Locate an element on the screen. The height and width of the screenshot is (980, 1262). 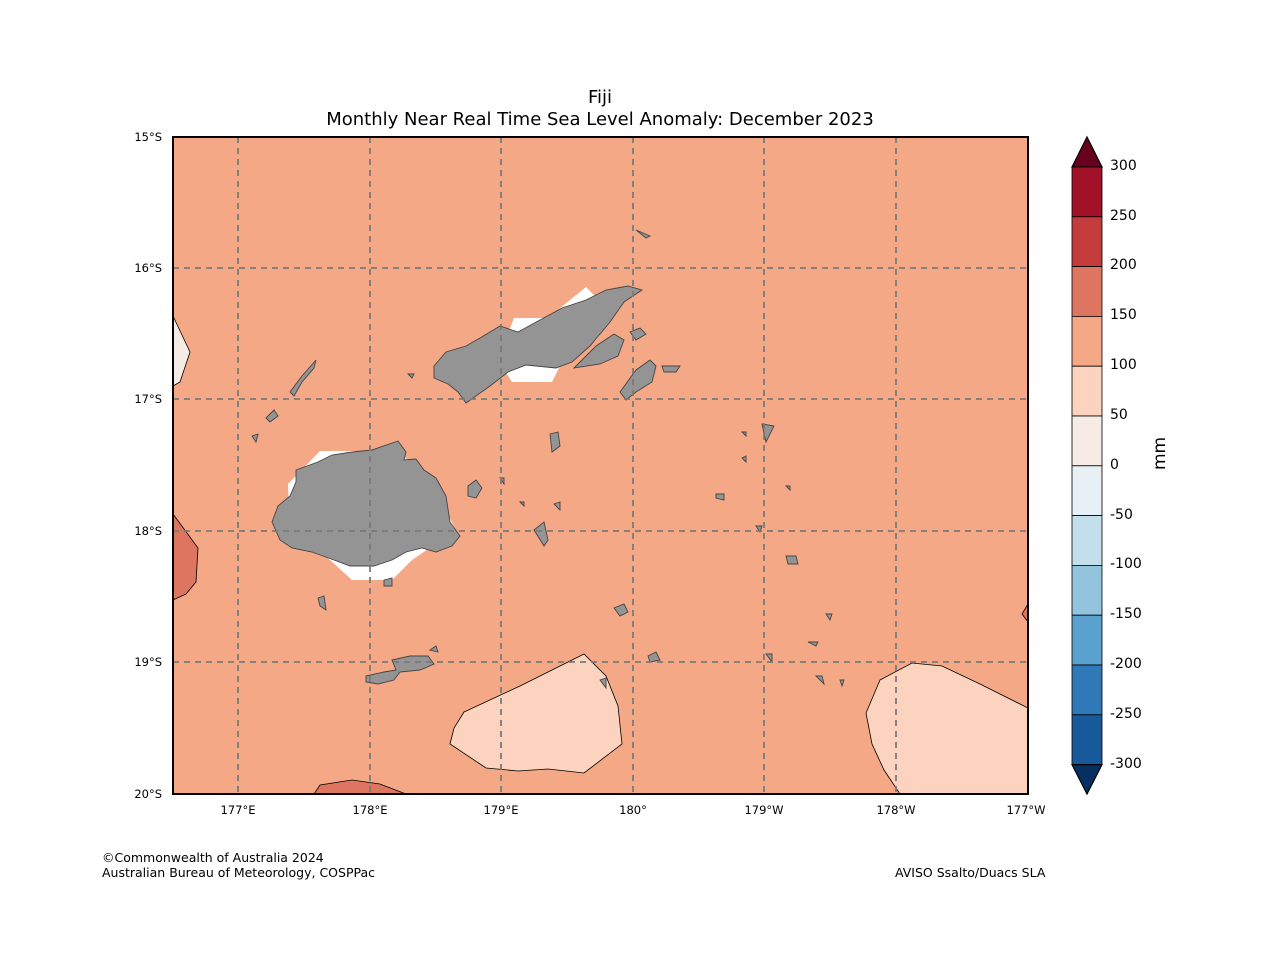
island-vanua-levu is located at coordinates (538, 344).